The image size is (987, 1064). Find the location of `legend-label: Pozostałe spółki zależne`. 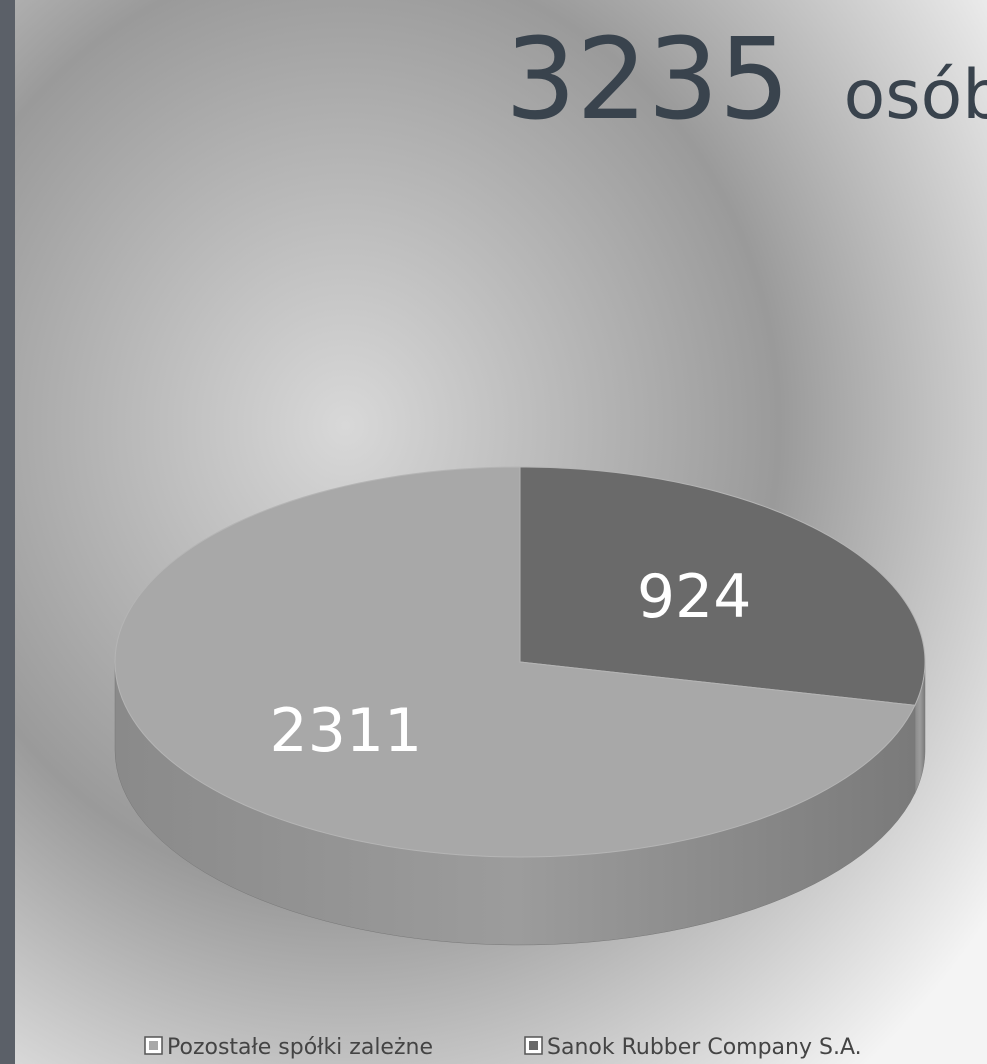

legend-label: Pozostałe spółki zależne is located at coordinates (300, 1047).